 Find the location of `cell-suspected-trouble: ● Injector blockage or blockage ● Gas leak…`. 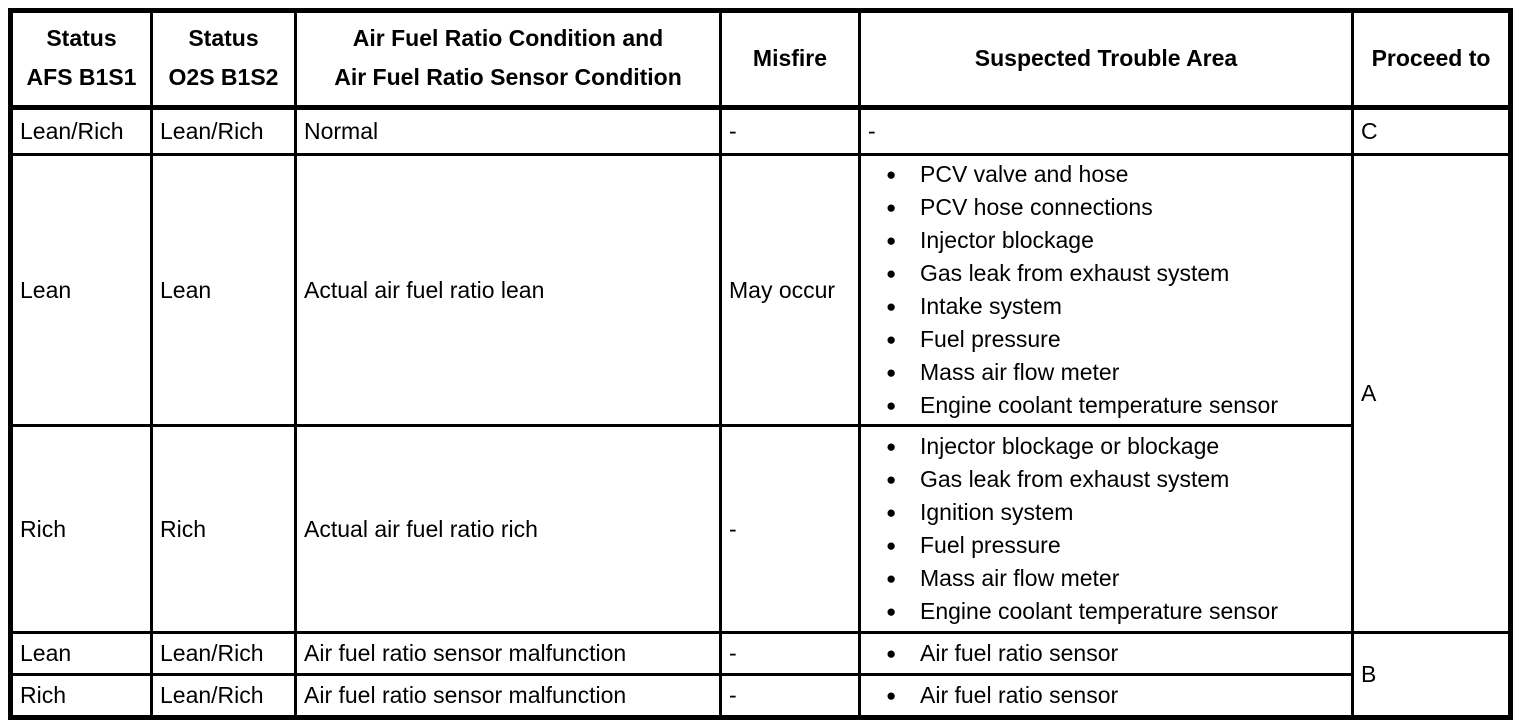

cell-suspected-trouble: ● Injector blockage or blockage ● Gas leak… is located at coordinates (1106, 529).